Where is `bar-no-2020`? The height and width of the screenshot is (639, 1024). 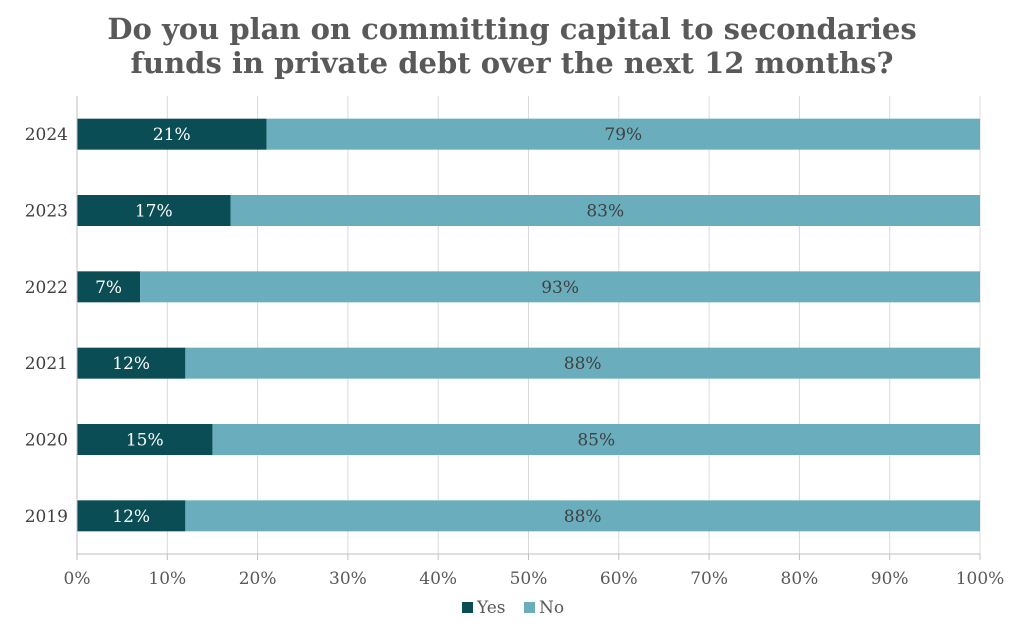 bar-no-2020 is located at coordinates (596, 439).